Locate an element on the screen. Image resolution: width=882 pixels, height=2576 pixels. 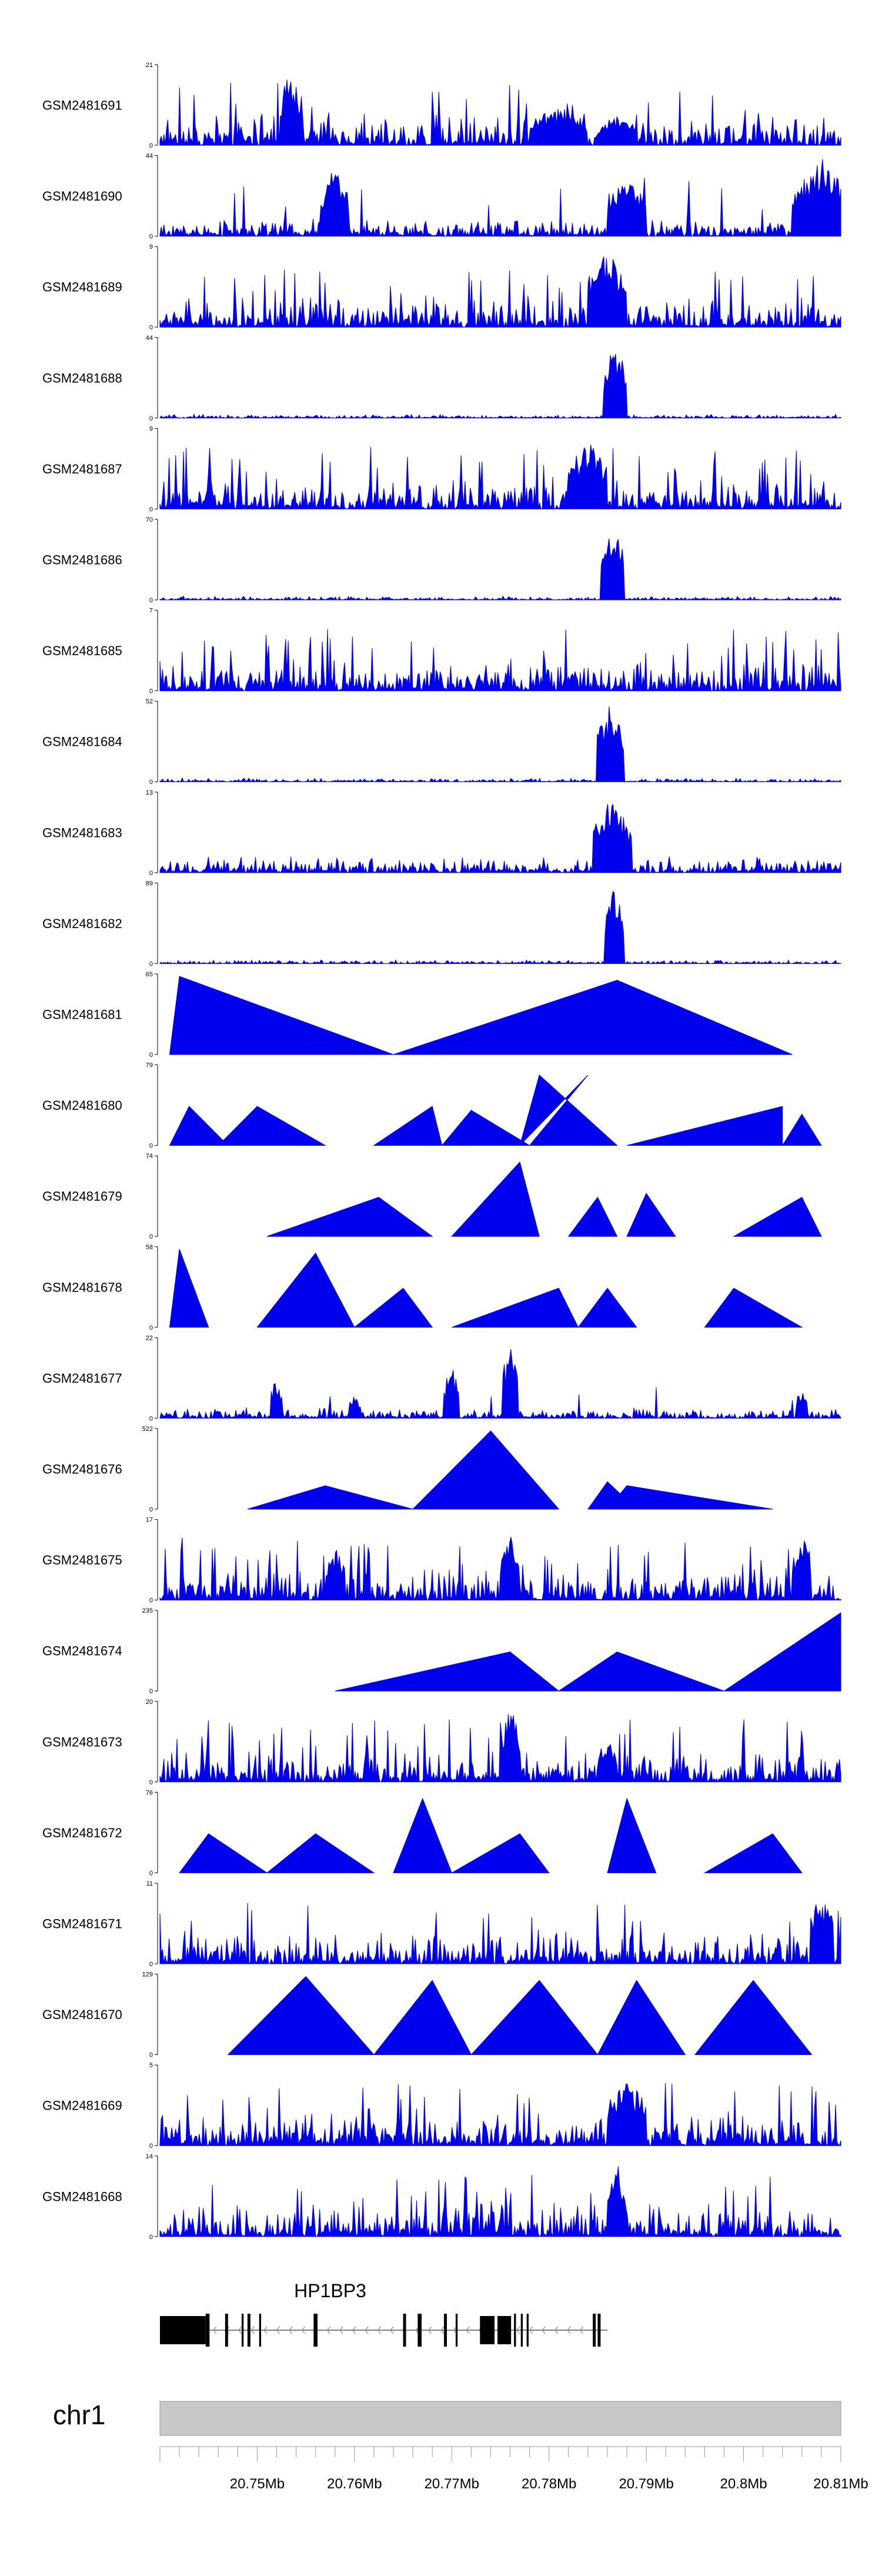
track-GSM2481668: GSM2481668 14 0 is located at coordinates (441, 2197).